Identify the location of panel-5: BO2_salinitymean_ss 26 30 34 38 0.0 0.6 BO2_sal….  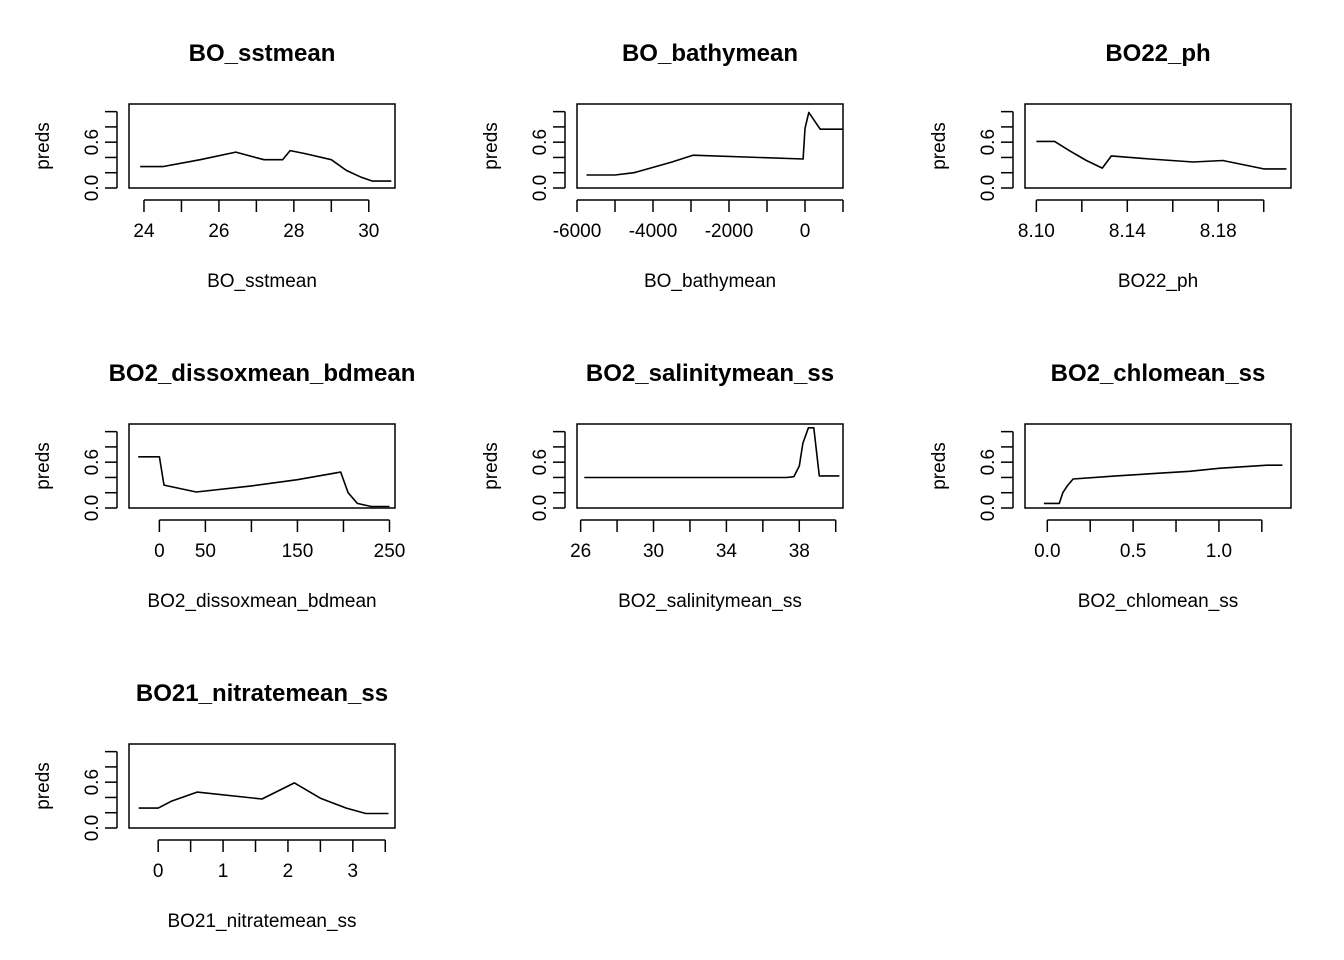
(662, 486).